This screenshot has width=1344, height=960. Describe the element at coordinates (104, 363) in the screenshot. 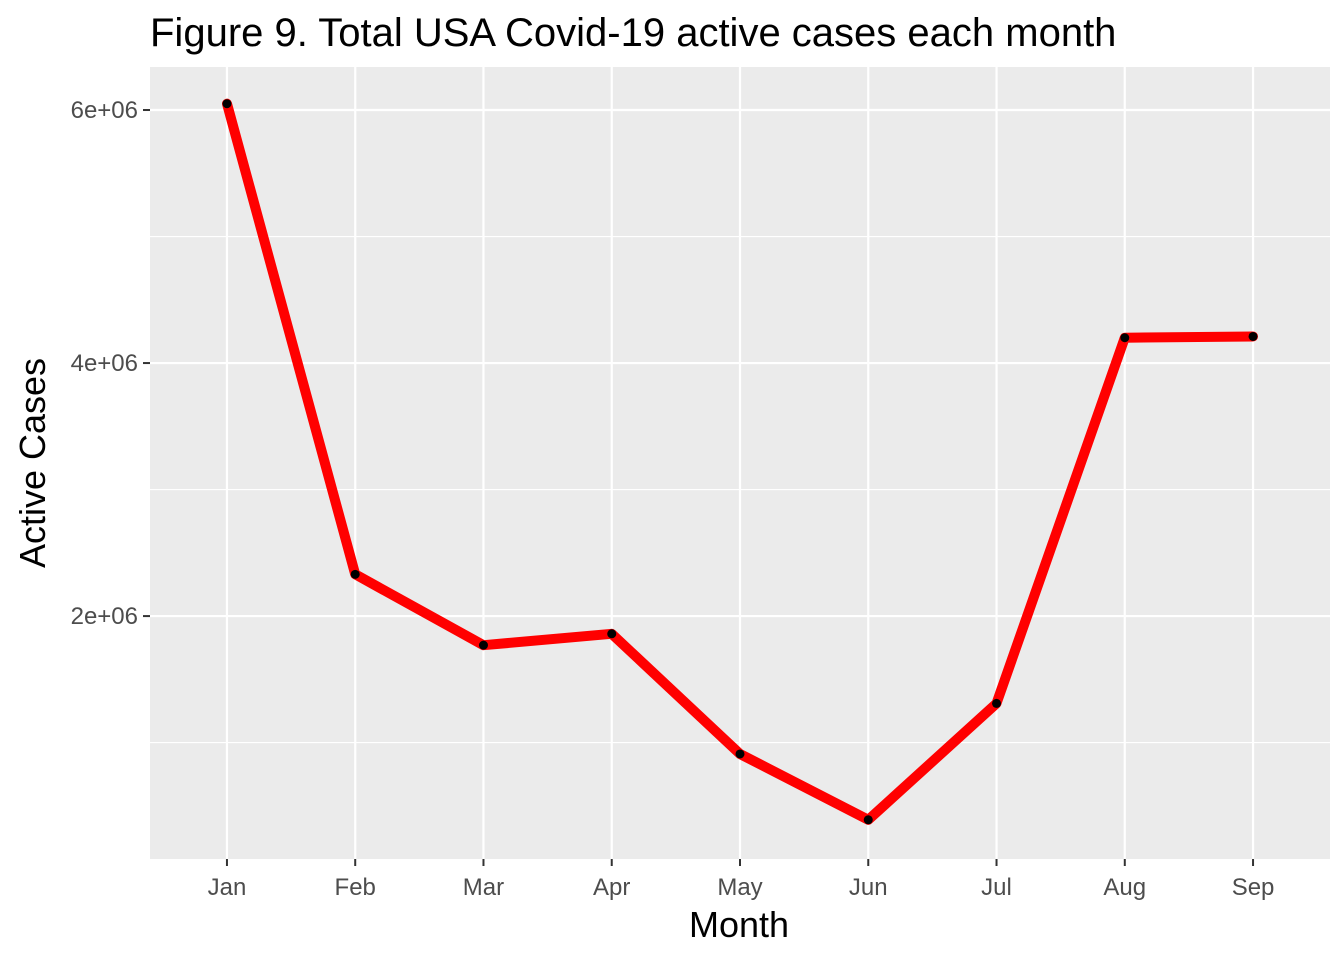

I see `y-tick-label: 4e+06` at that location.